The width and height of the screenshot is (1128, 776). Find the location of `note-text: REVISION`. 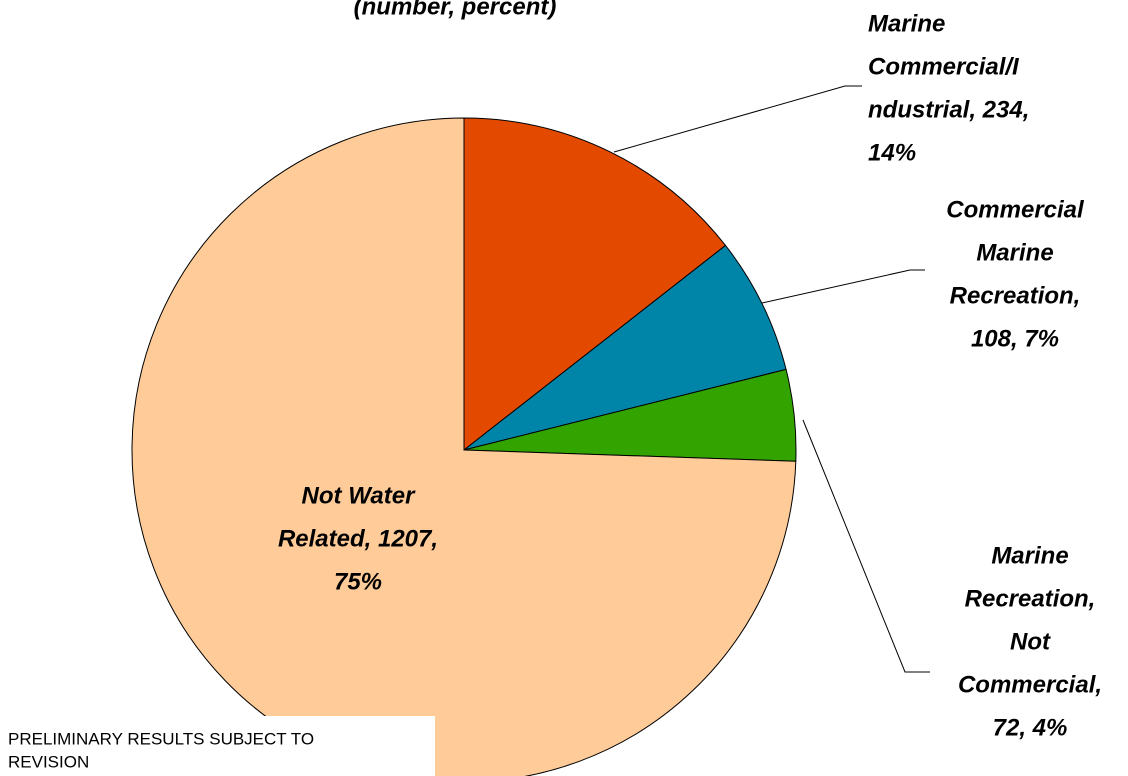

note-text: REVISION is located at coordinates (48, 761).